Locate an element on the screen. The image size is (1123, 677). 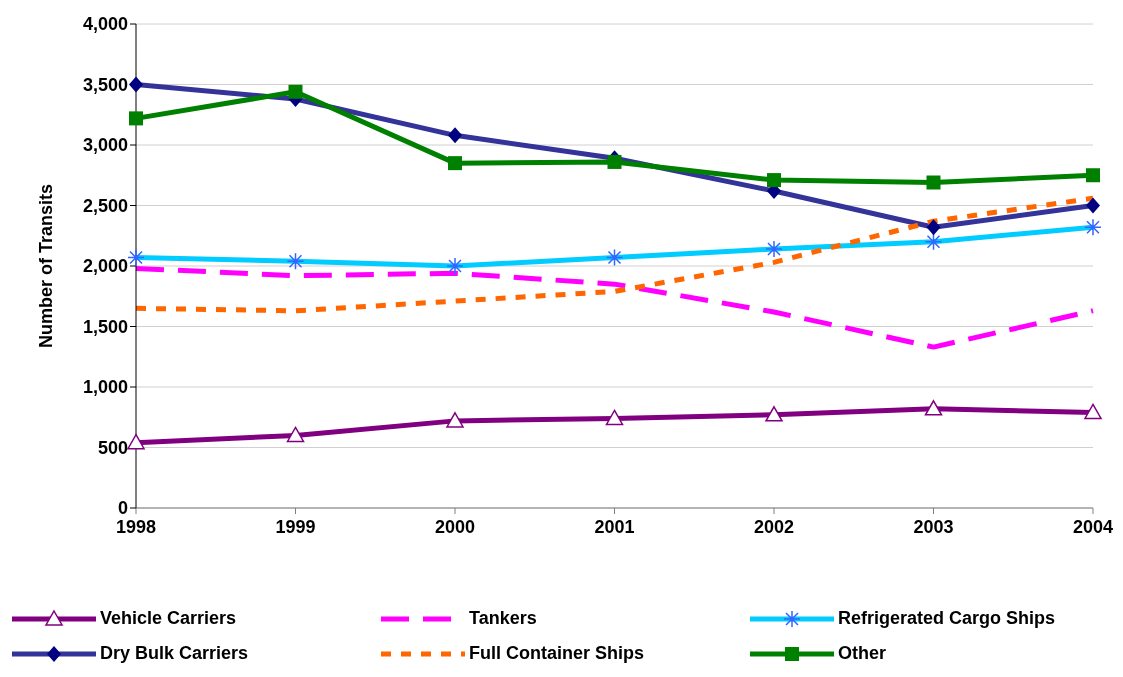
legend-label: Full Container Ships is located at coordinates (557, 653).